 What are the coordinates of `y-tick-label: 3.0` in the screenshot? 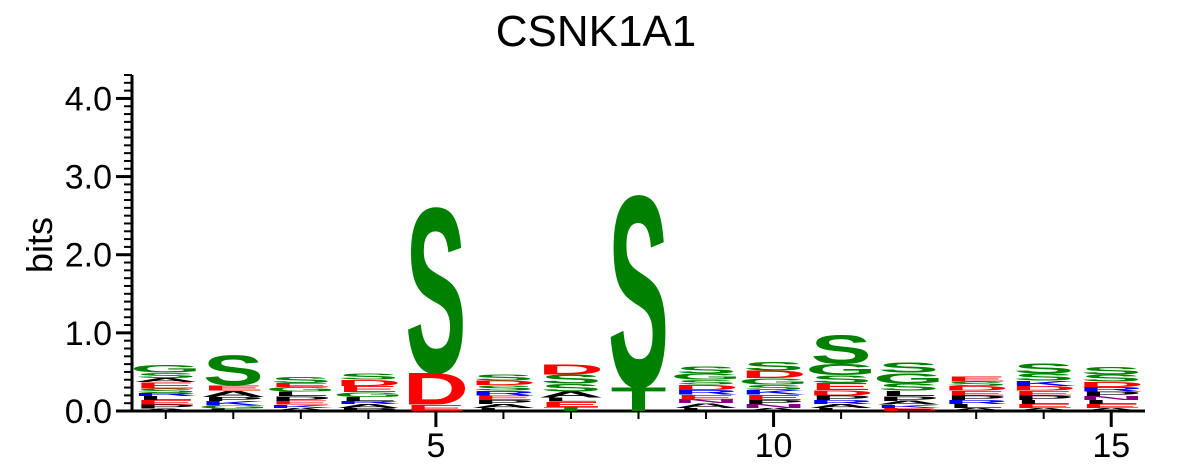 It's located at (88, 178).